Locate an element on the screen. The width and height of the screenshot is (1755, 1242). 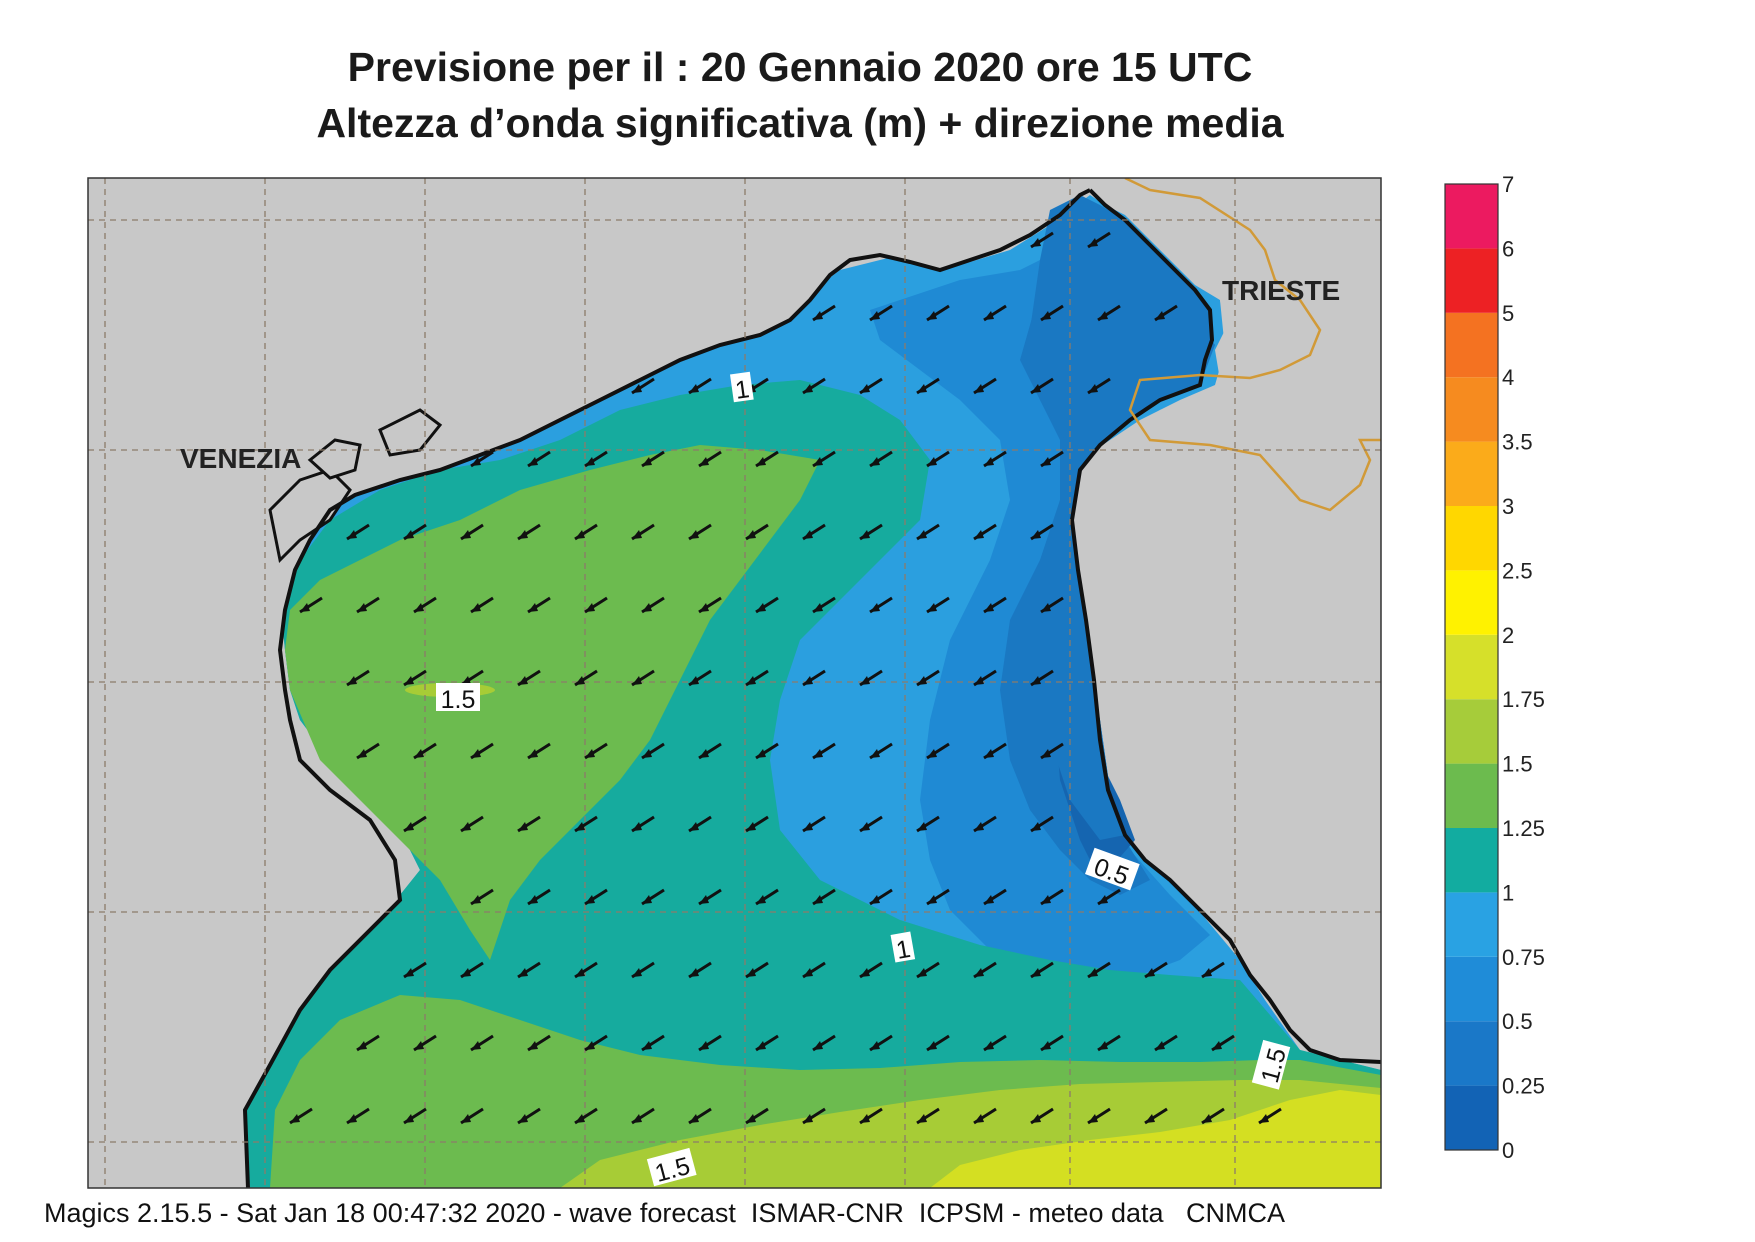
land-istria is located at coordinates (1230, 620).